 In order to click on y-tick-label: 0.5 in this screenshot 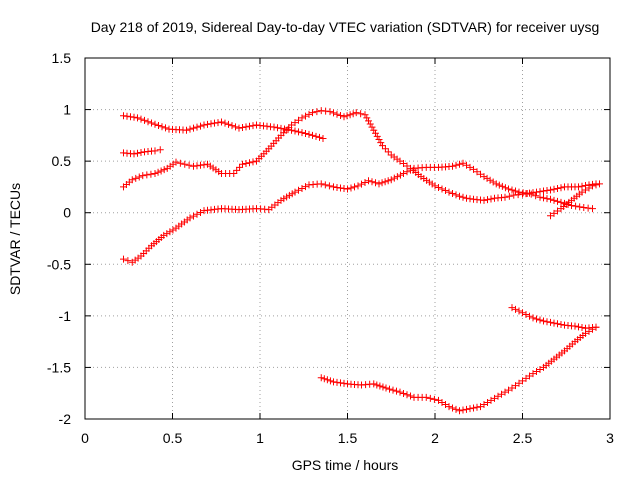, I will do `click(62, 161)`.